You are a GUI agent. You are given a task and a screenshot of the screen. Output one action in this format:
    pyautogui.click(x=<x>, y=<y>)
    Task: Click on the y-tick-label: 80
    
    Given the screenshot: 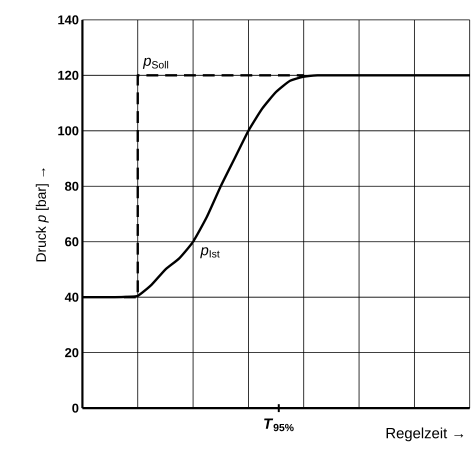 What is the action you would take?
    pyautogui.click(x=71, y=186)
    